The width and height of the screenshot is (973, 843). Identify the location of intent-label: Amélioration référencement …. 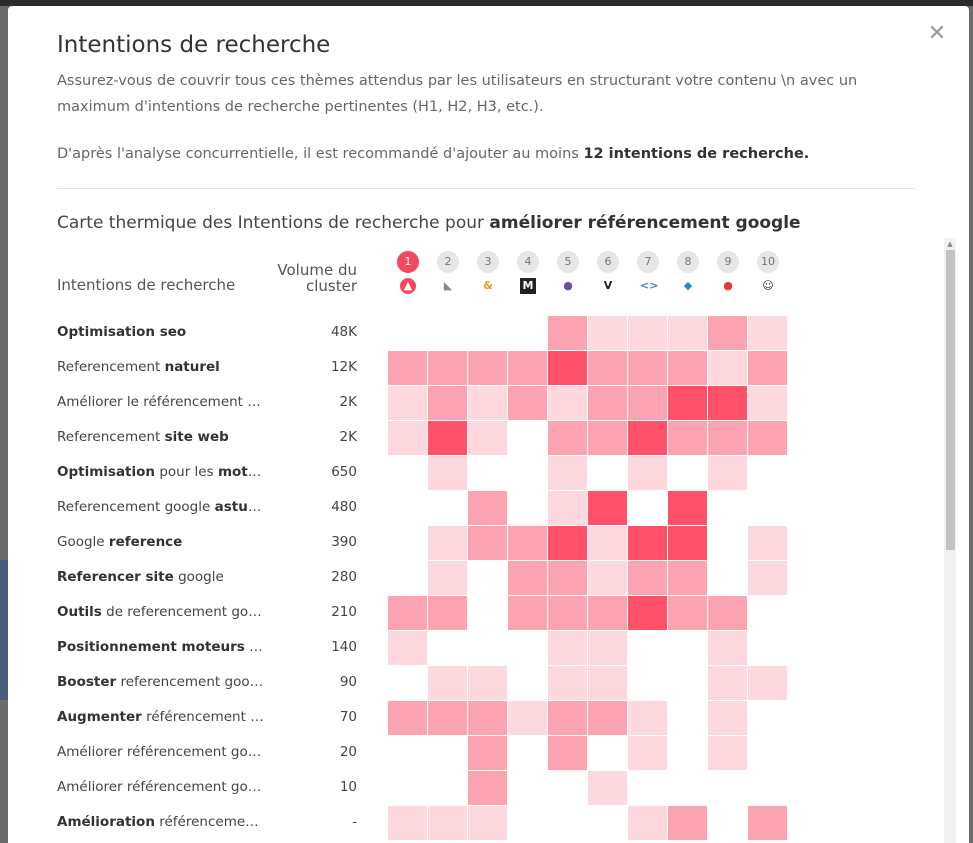
(162, 822).